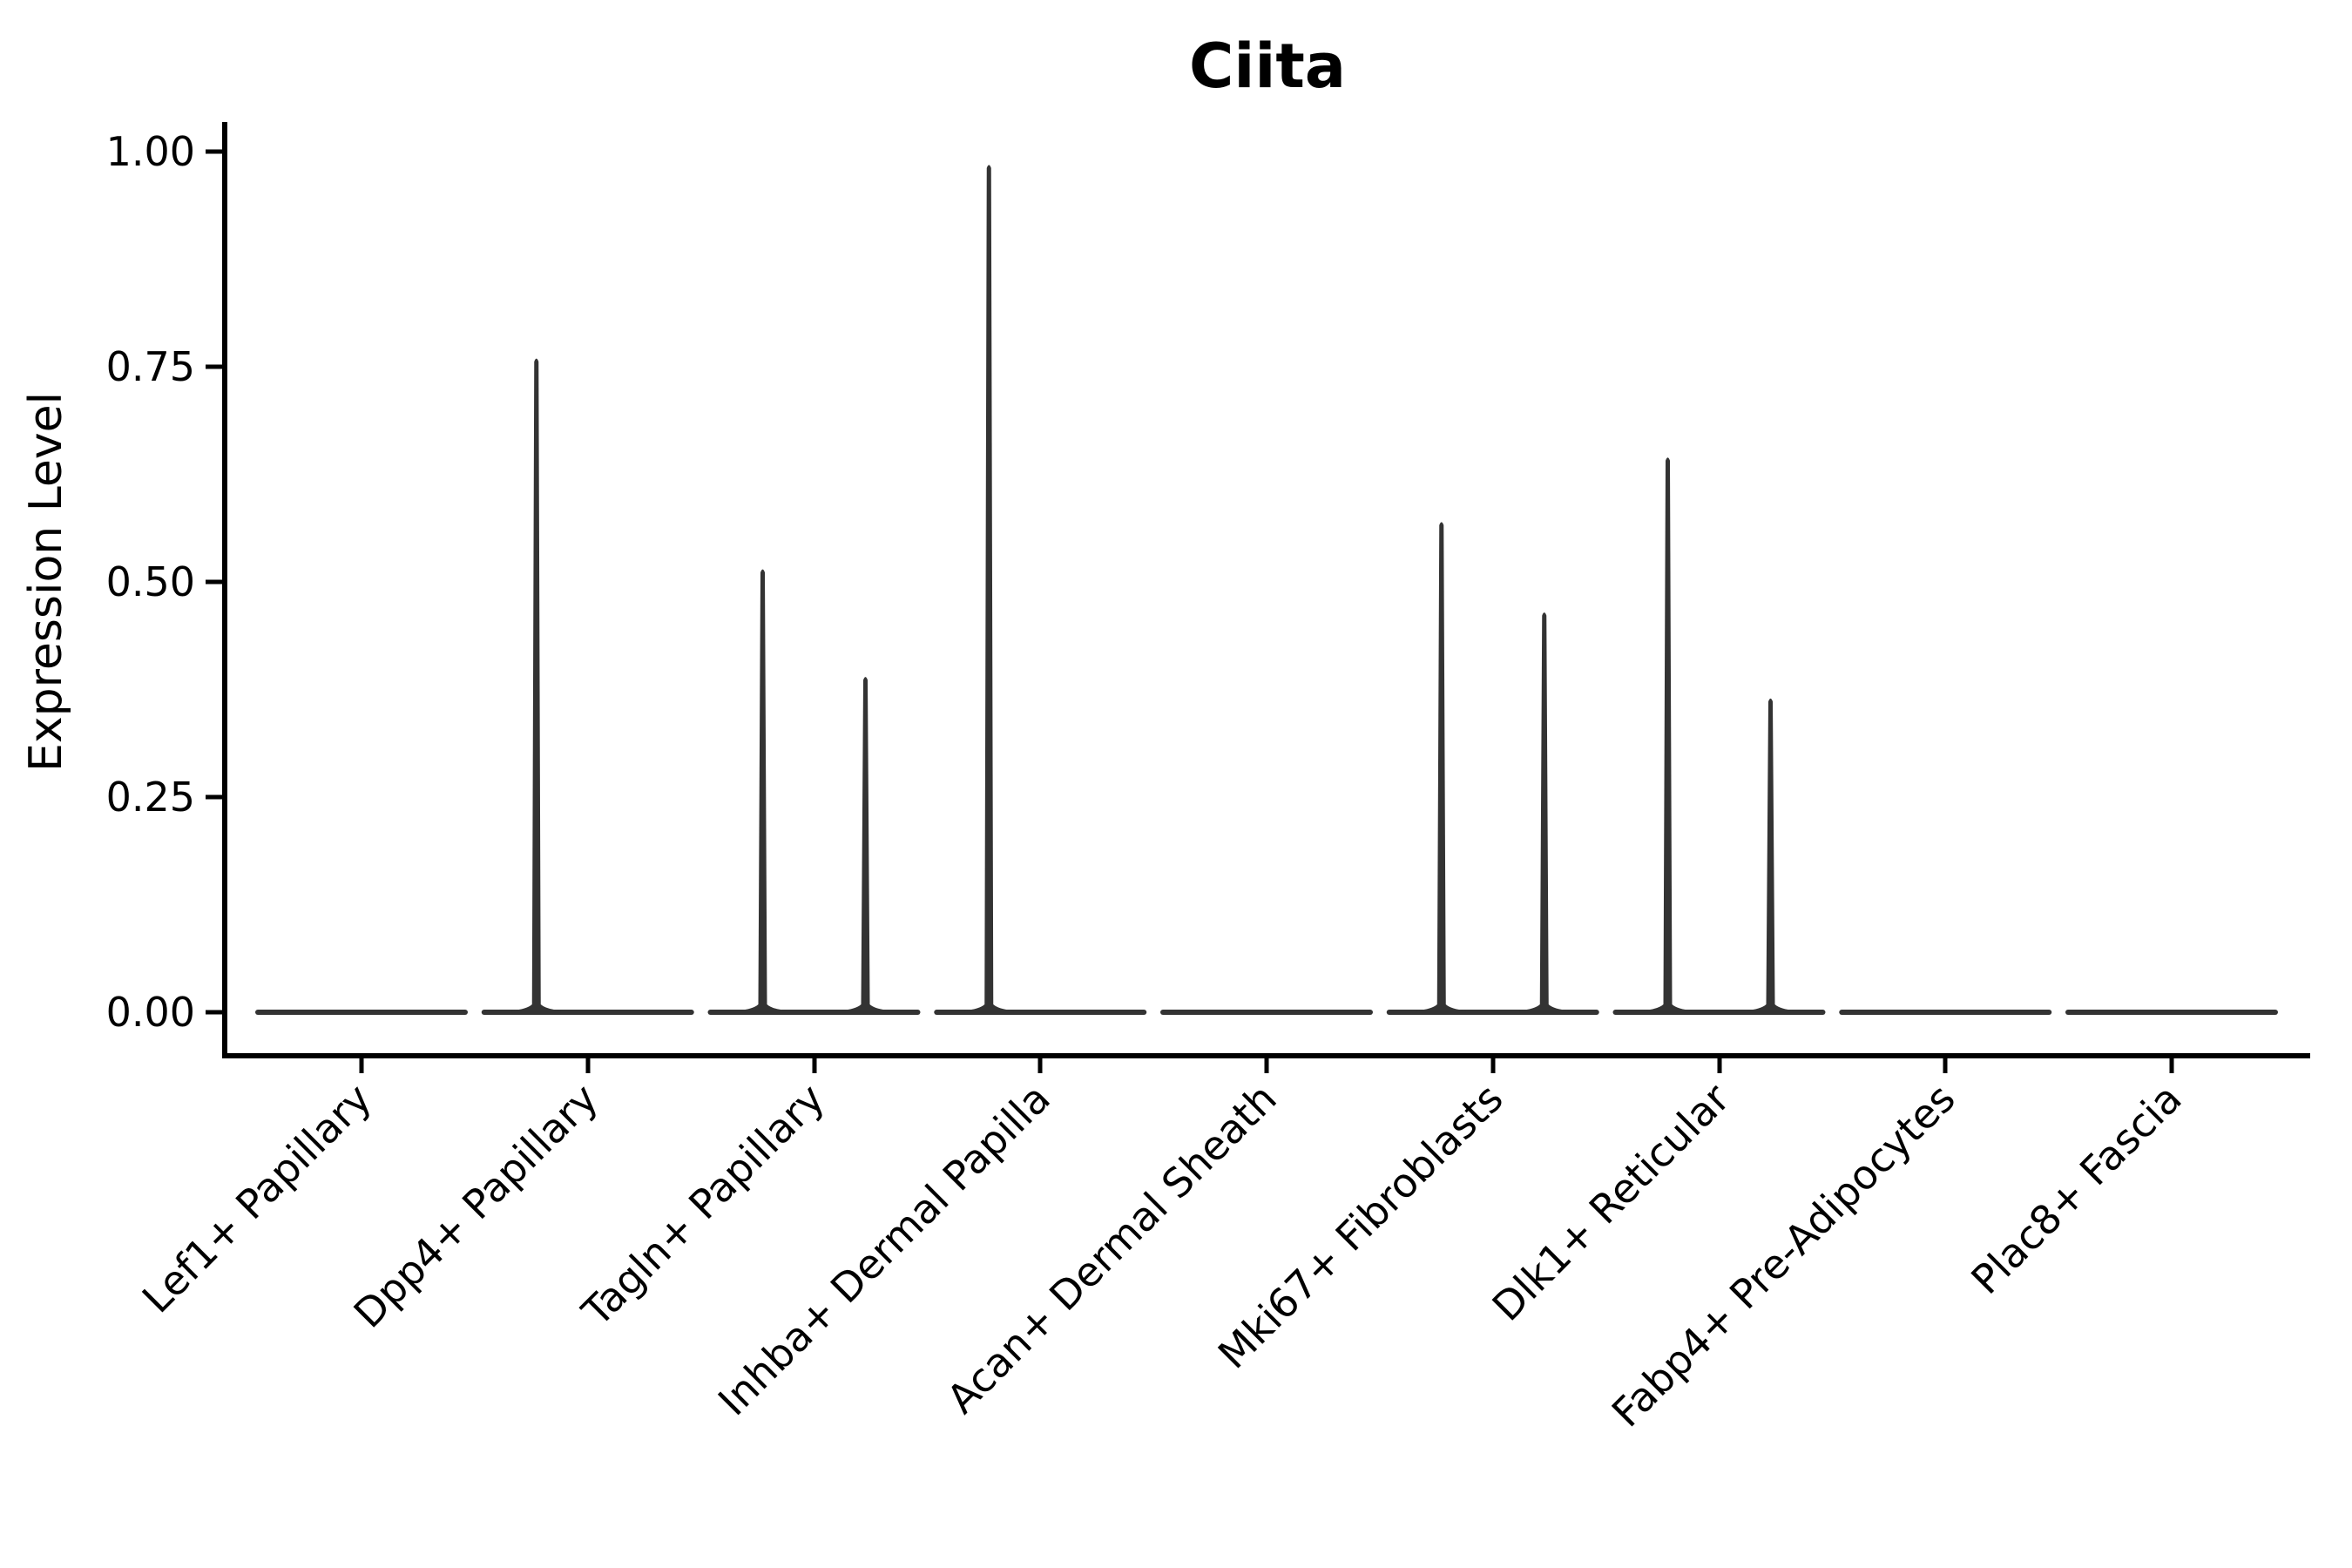  I want to click on x-tick-label: Plac8+ Fascia, so click(2076, 1189).